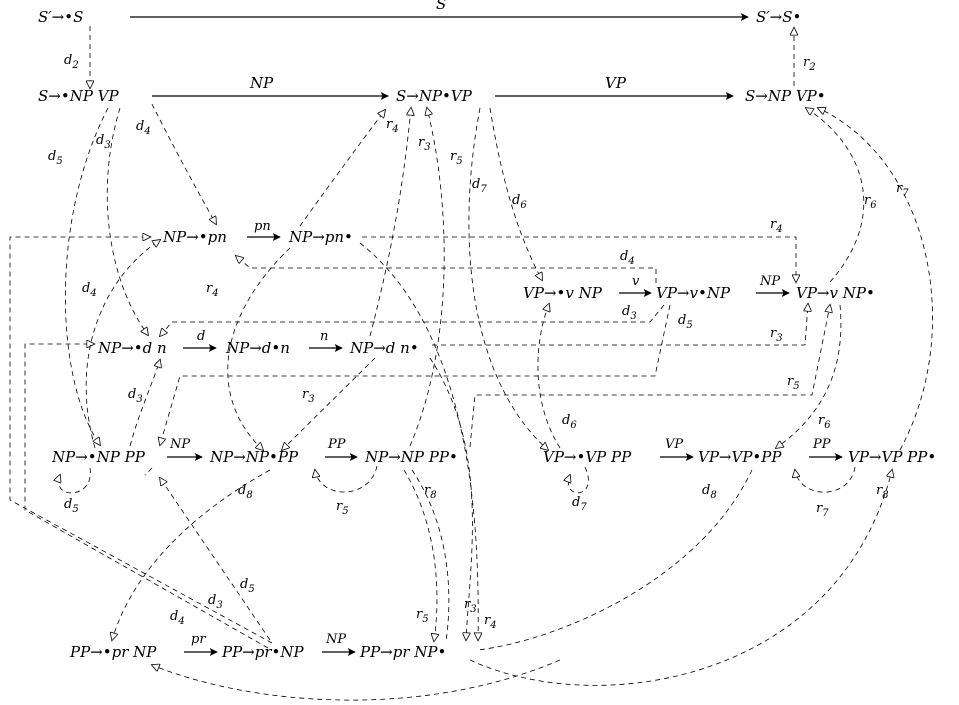 The width and height of the screenshot is (959, 705). Describe the element at coordinates (194, 237) in the screenshot. I see `item-pn0: NP→•pn` at that location.